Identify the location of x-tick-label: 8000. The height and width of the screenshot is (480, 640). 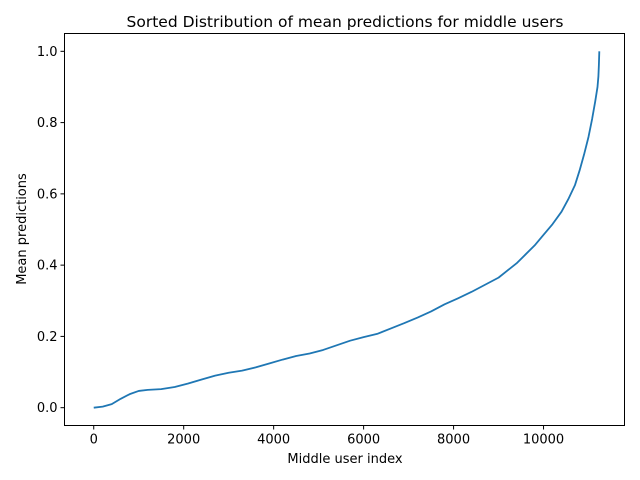
(453, 440).